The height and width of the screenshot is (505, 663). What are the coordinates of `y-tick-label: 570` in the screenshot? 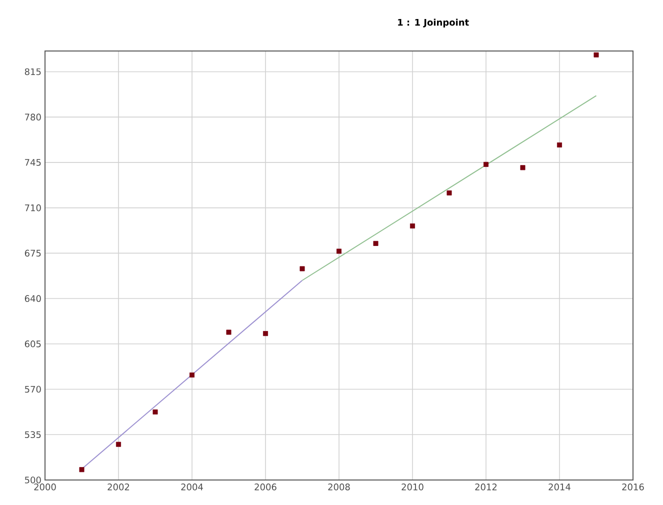 It's located at (32, 389).